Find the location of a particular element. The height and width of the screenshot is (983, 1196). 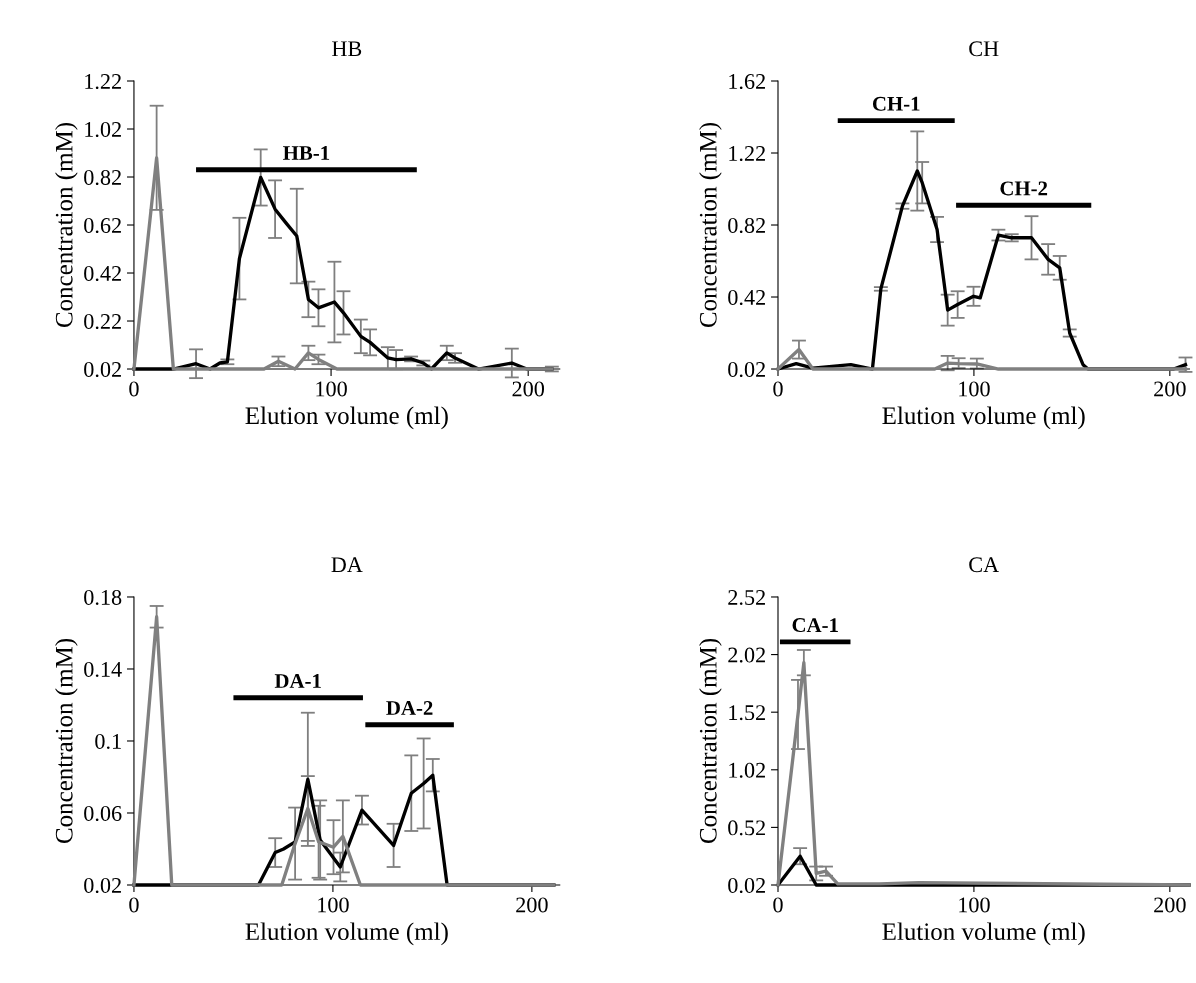

chart-title: CA is located at coordinates (984, 565).